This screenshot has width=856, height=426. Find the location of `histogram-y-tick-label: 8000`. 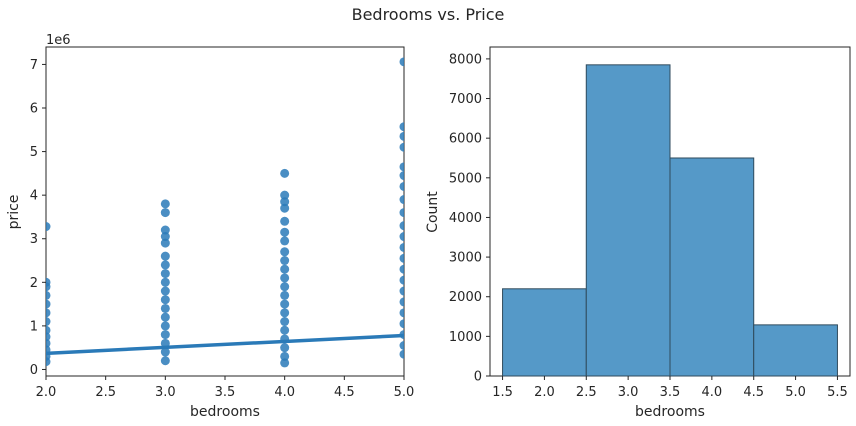

histogram-y-tick-label: 8000 is located at coordinates (465, 59).